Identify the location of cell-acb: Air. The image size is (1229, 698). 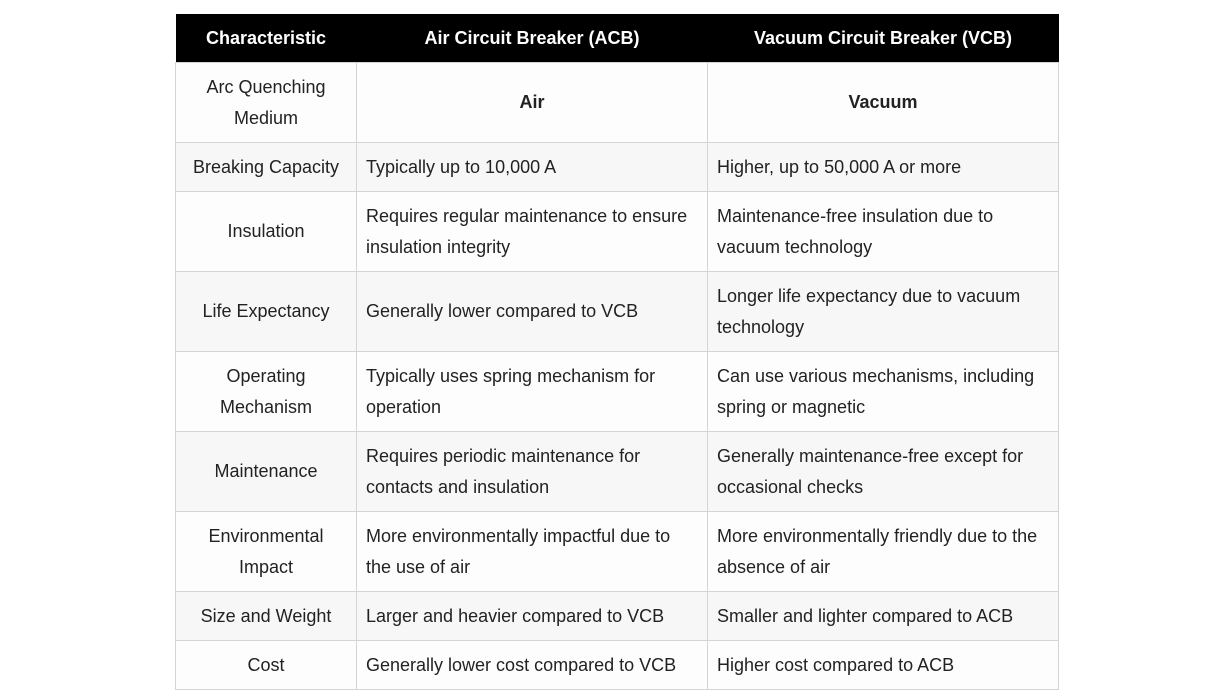
(532, 102).